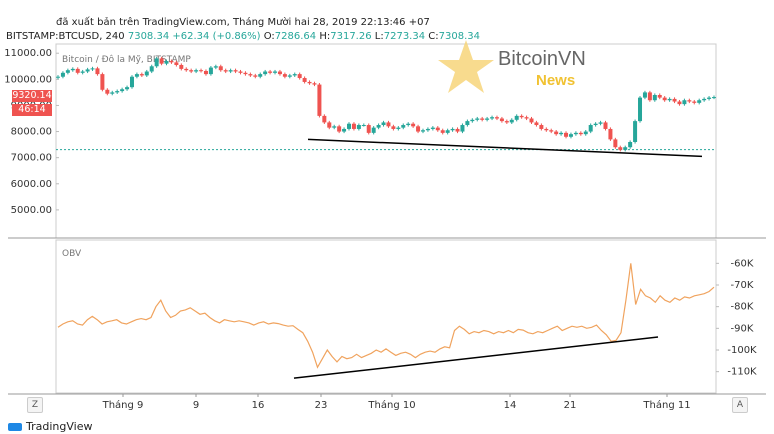  Describe the element at coordinates (32, 96) in the screenshot. I see `price-tag: 9320.14` at that location.